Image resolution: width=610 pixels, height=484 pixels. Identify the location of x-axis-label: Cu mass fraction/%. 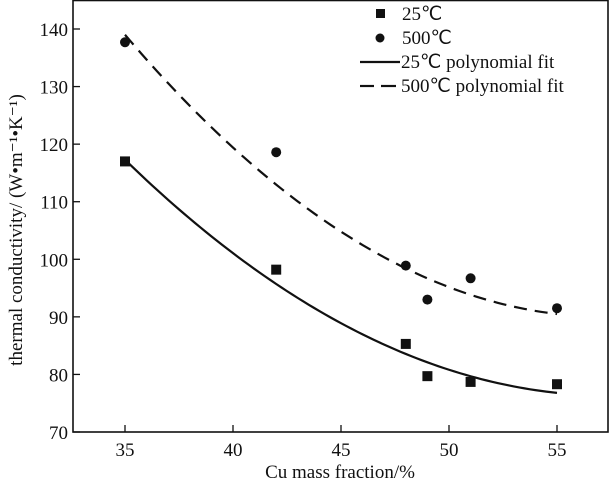
(340, 472).